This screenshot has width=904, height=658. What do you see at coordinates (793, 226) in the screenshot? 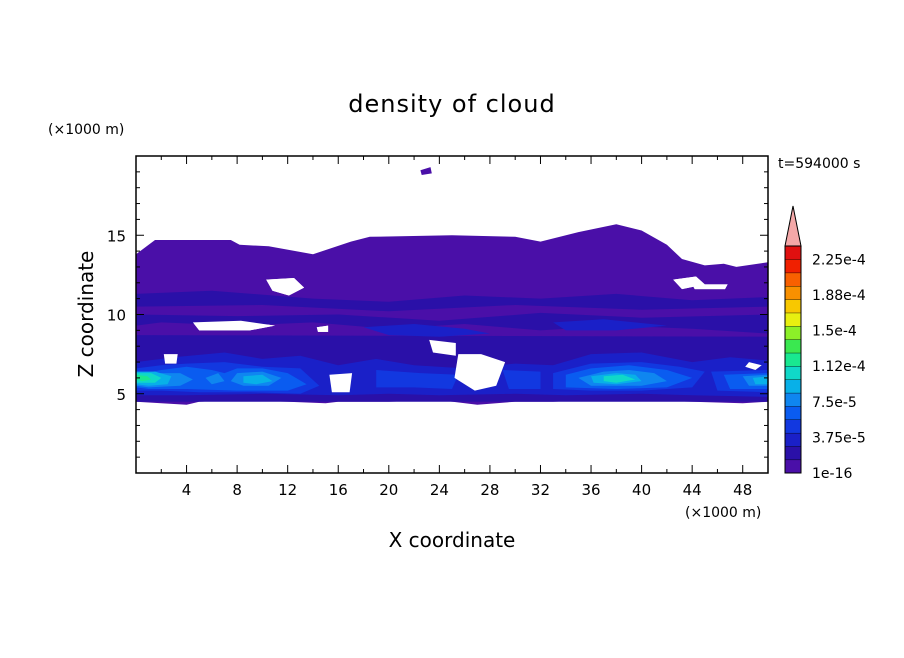
I see `colorbar-overflow-arrow` at bounding box center [793, 226].